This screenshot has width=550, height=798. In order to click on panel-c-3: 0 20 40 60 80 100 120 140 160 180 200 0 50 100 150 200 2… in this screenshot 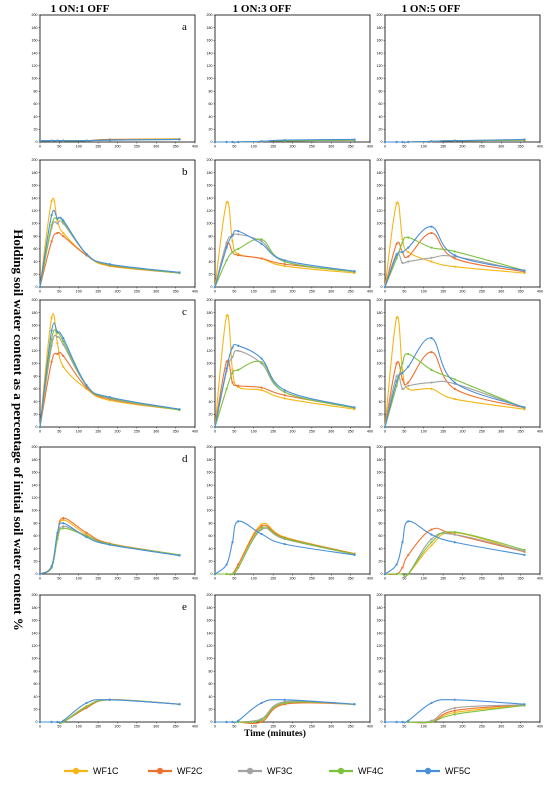, I will do `click(460, 365)`.